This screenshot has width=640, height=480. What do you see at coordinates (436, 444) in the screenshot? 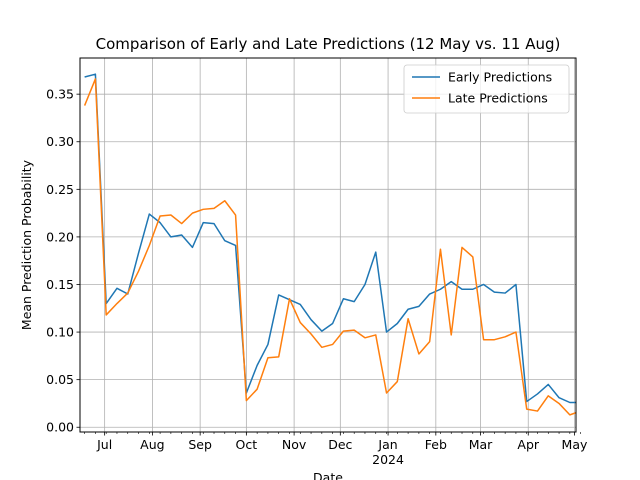
I see `x-tick-label: Feb` at bounding box center [436, 444].